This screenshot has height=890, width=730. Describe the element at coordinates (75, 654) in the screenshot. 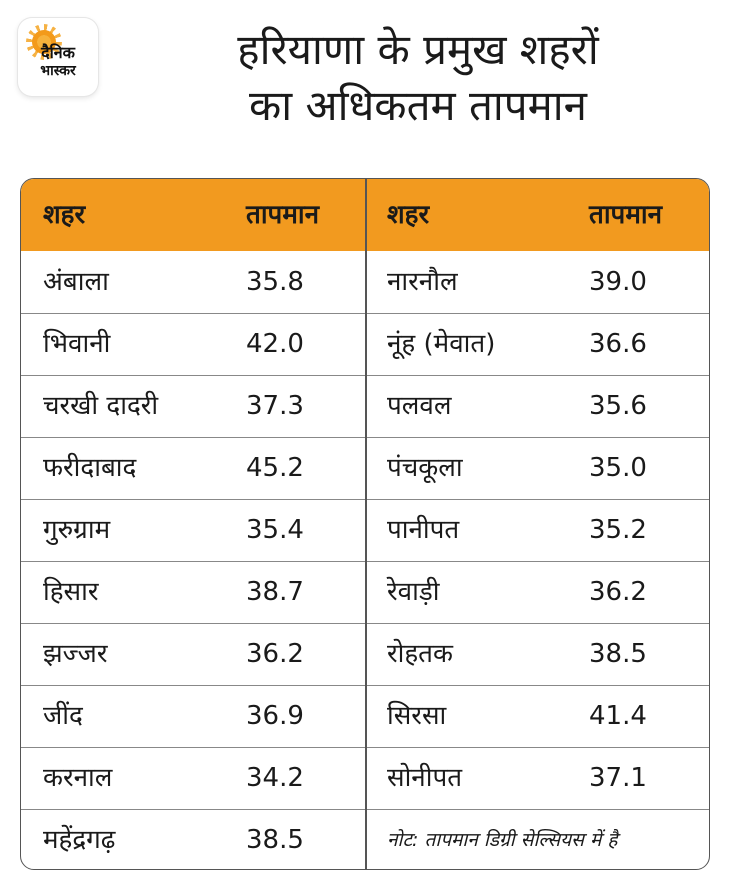

I see `city-name: झज्जर` at that location.